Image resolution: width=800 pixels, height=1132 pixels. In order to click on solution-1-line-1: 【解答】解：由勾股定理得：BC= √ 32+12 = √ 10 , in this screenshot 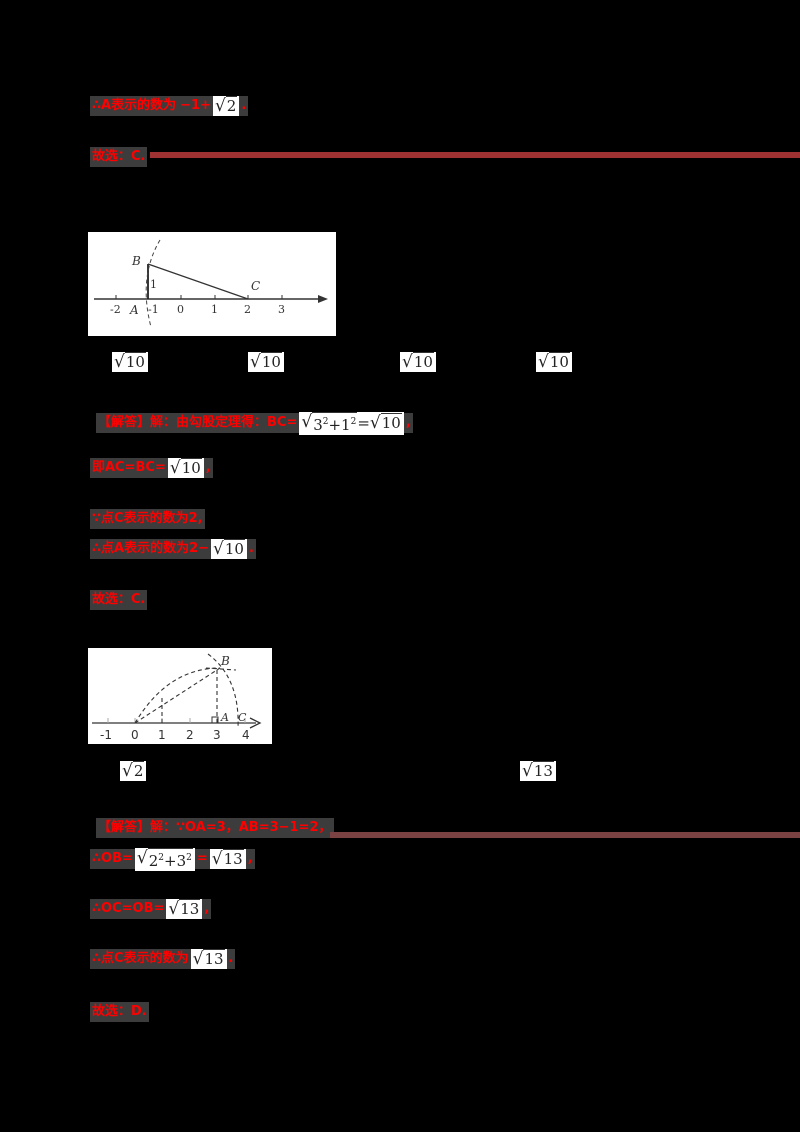, I will do `click(254, 423)`.